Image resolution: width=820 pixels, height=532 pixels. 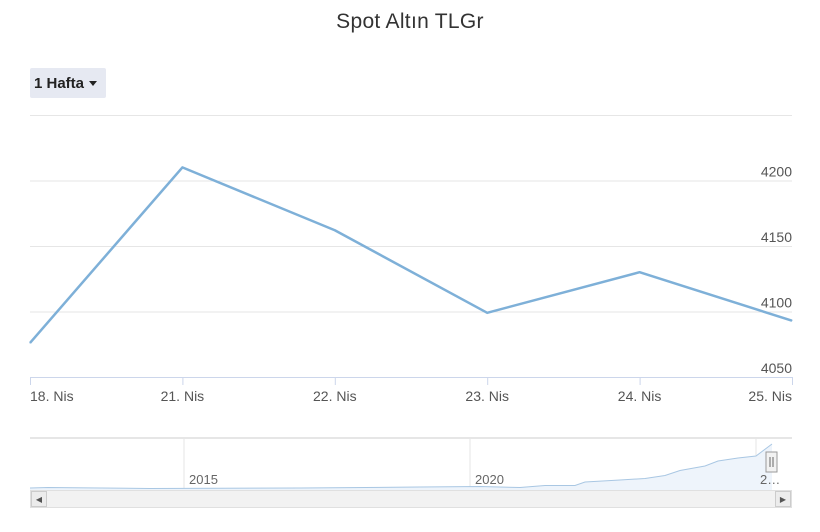 What do you see at coordinates (487, 396) in the screenshot?
I see `x-tick-label: 23. Nis` at bounding box center [487, 396].